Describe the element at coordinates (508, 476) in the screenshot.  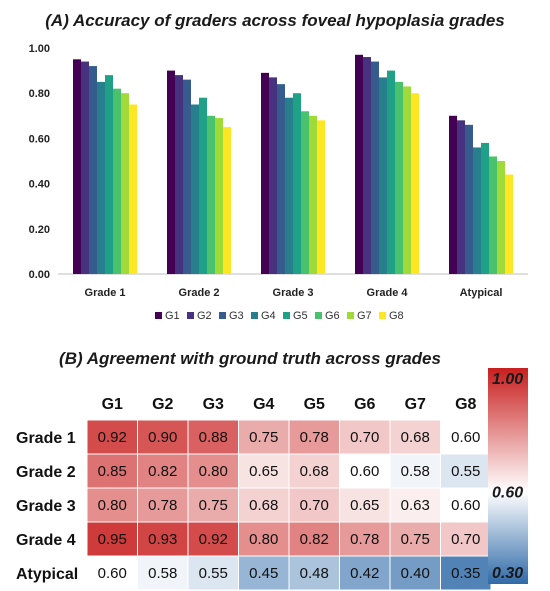
I see `color-scale-bar` at that location.